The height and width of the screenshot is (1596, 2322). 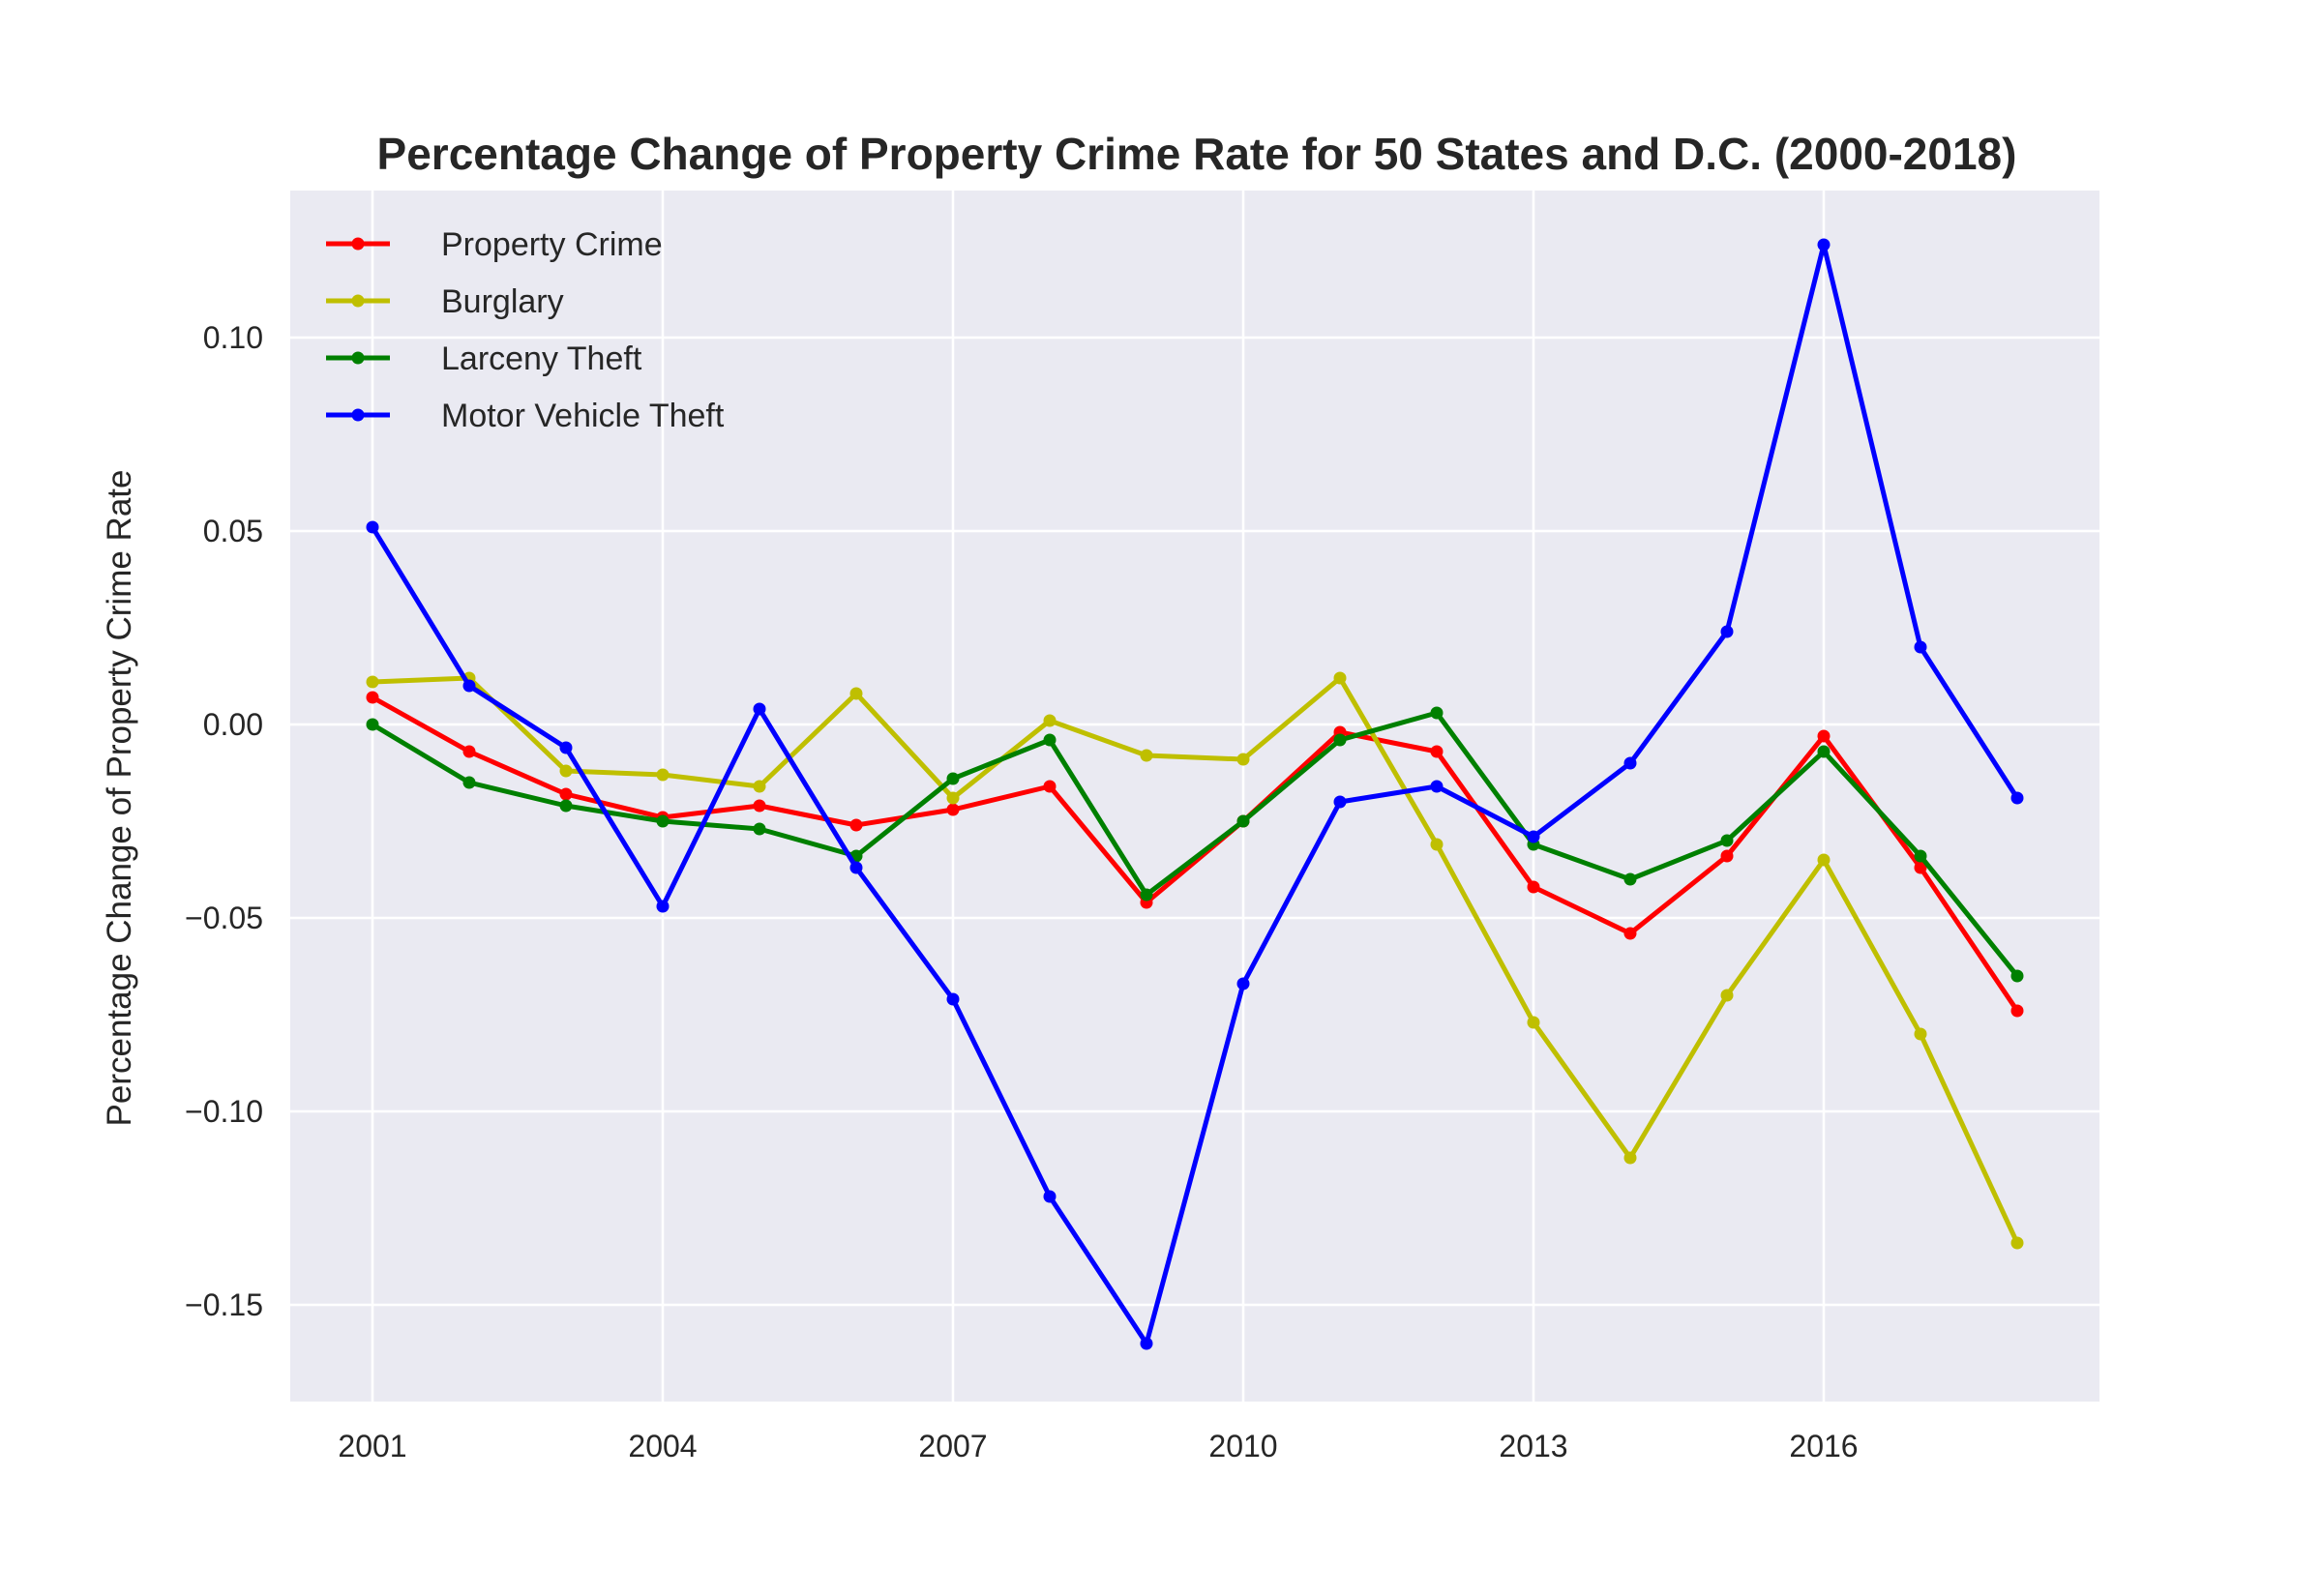 I want to click on y-tick-label: 0.05, so click(x=233, y=531).